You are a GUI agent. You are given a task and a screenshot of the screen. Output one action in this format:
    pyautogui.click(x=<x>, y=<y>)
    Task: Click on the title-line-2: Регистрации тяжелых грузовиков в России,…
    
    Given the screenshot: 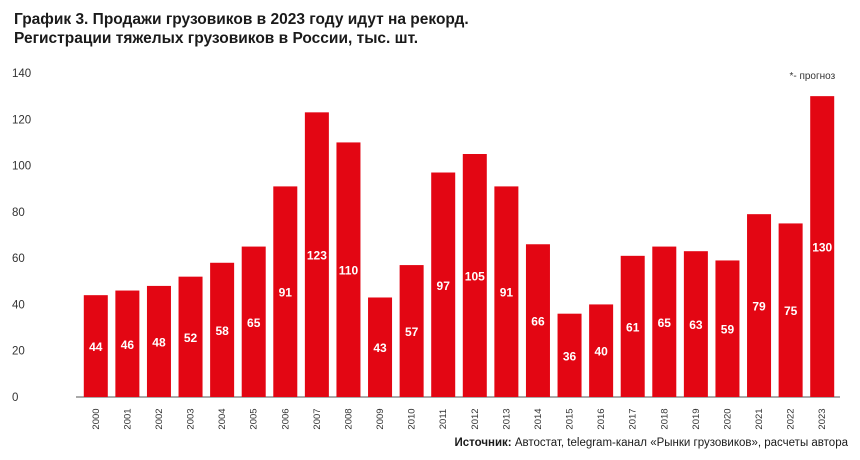 What is the action you would take?
    pyautogui.click(x=216, y=38)
    